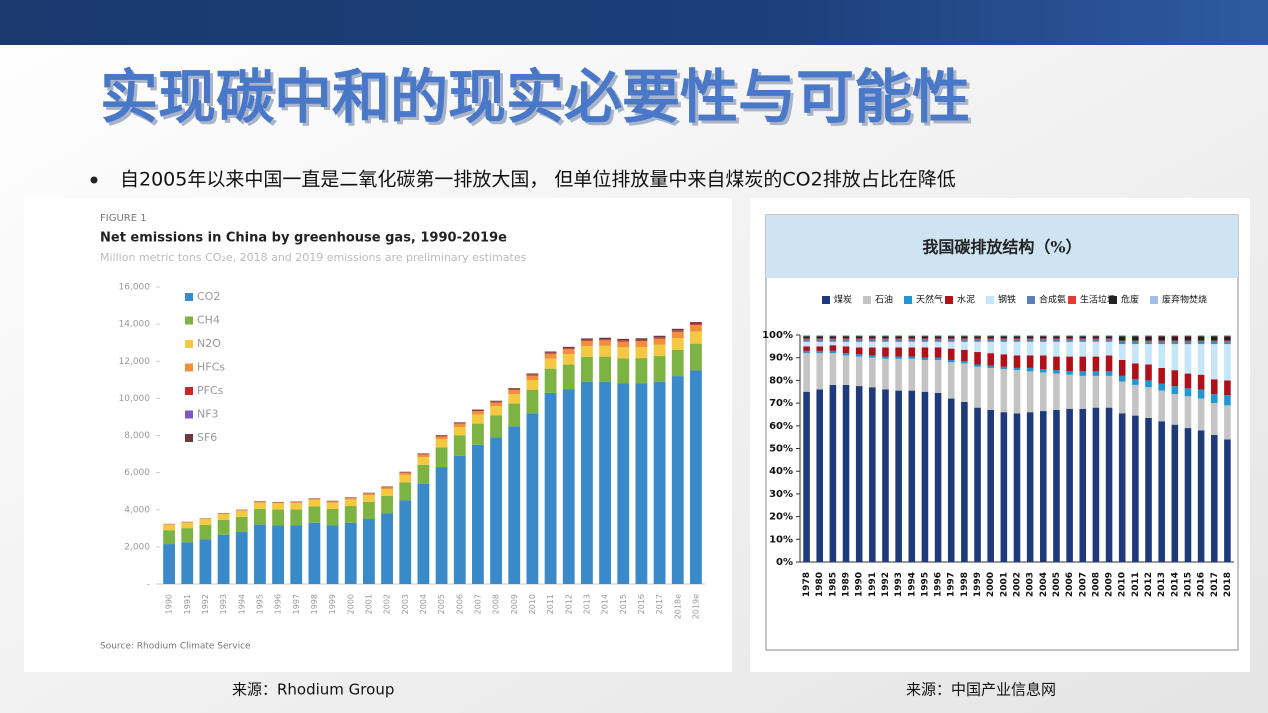  Describe the element at coordinates (860, 584) in the screenshot. I see `x-tick-label: 1990` at that location.